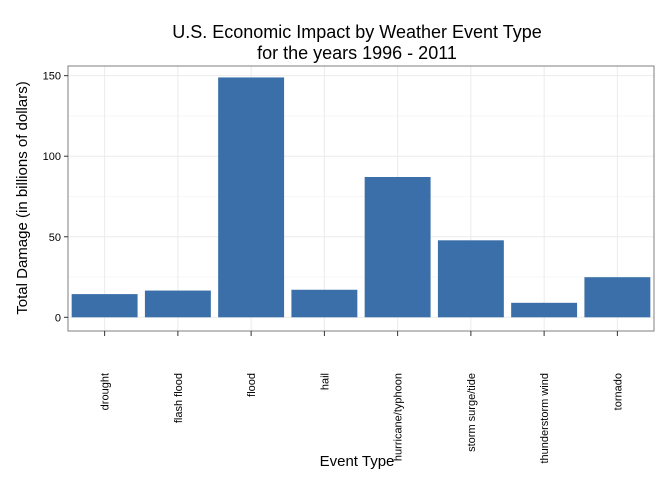 The image size is (672, 480). Describe the element at coordinates (472, 412) in the screenshot. I see `x-tick-label: storm surge/tide` at that location.